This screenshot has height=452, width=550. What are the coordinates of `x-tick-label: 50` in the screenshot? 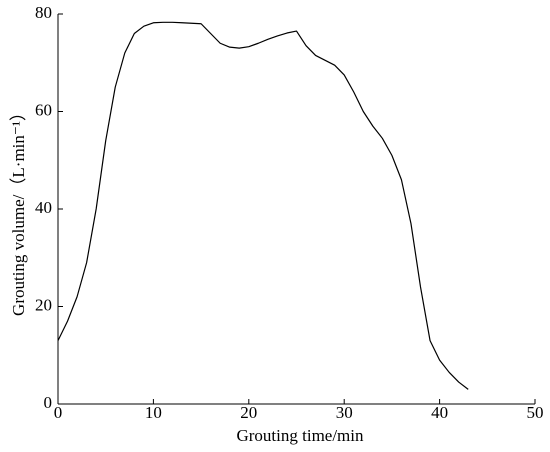 It's located at (535, 412).